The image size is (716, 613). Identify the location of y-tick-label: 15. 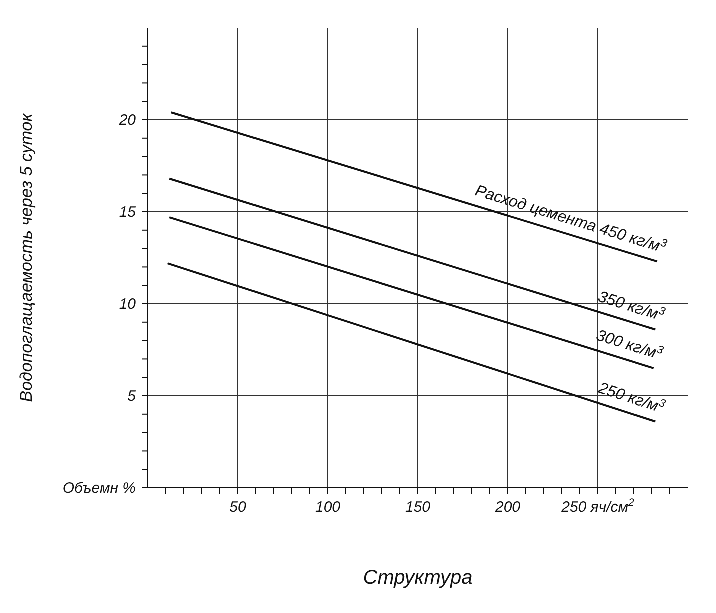
(128, 212).